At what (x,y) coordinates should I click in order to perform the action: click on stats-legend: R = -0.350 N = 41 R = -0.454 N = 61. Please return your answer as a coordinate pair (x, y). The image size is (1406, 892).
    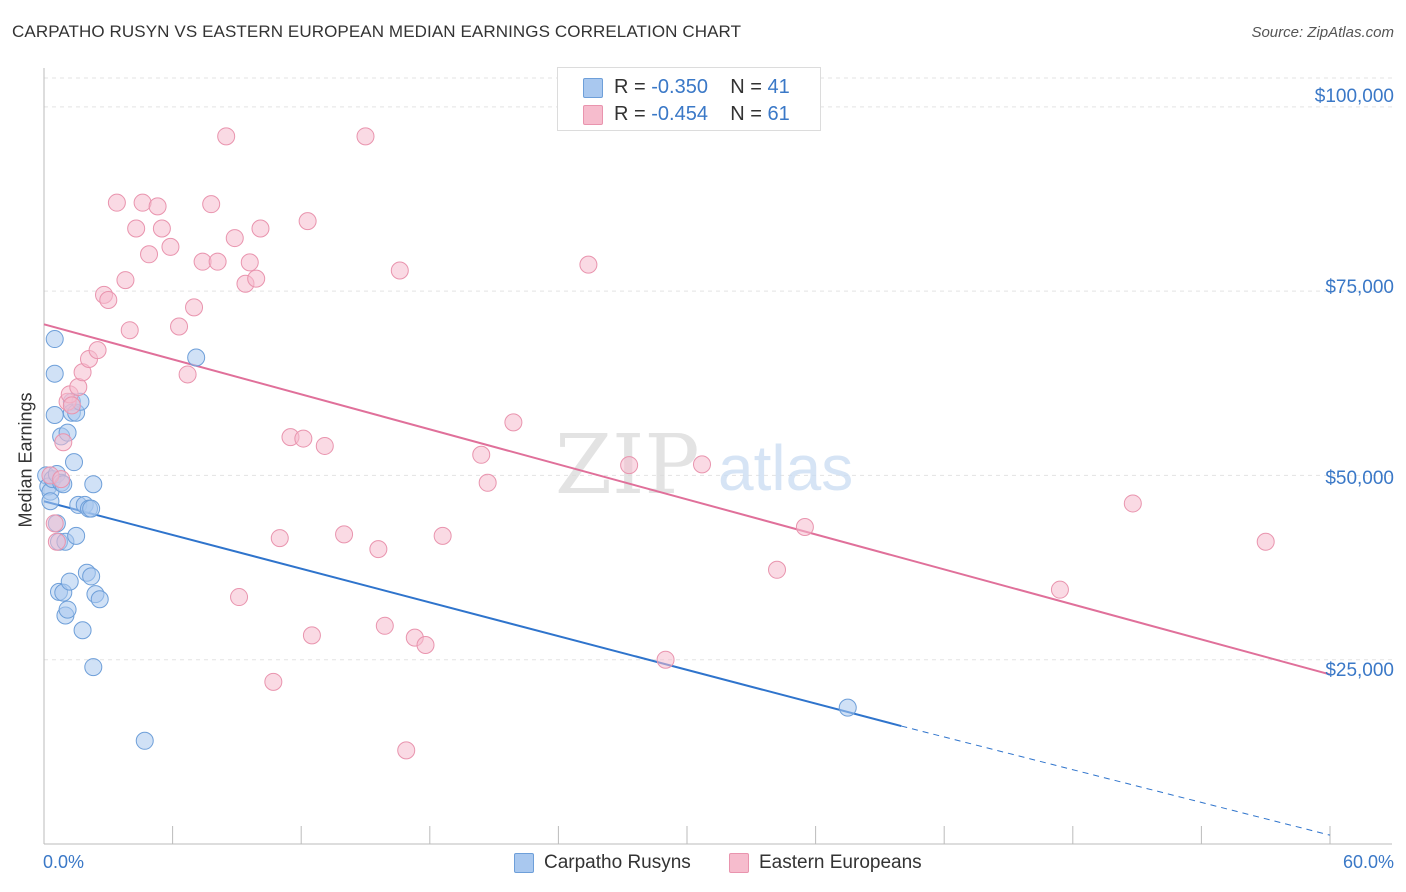
    Looking at the image, I should click on (689, 99).